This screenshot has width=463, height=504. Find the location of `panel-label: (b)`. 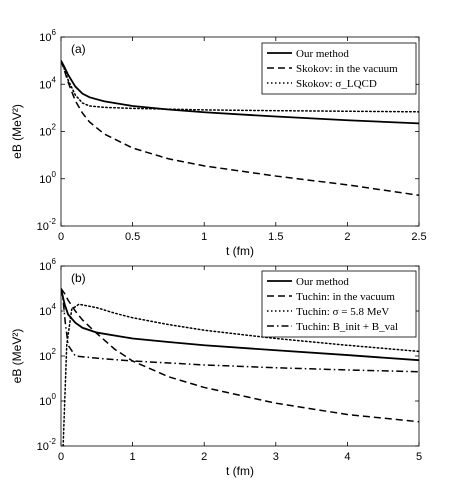

panel-label: (b) is located at coordinates (78, 278).